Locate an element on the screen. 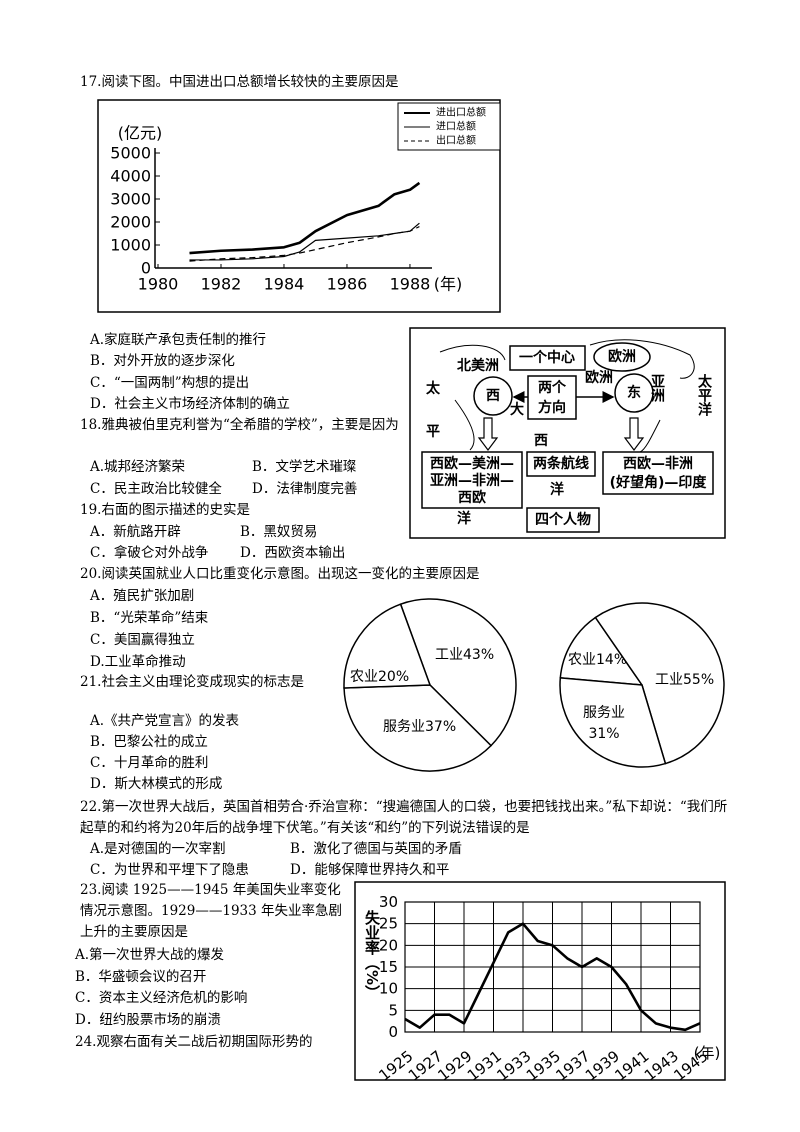 This screenshot has height=1132, width=800. diagram-label: 大 is located at coordinates (517, 409).